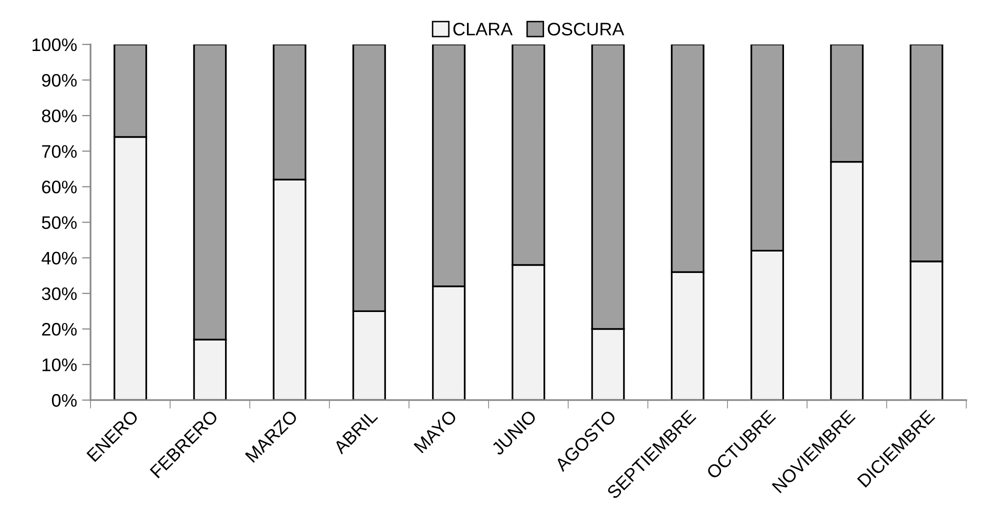  I want to click on y-tick-label: 80%, so click(59, 116).